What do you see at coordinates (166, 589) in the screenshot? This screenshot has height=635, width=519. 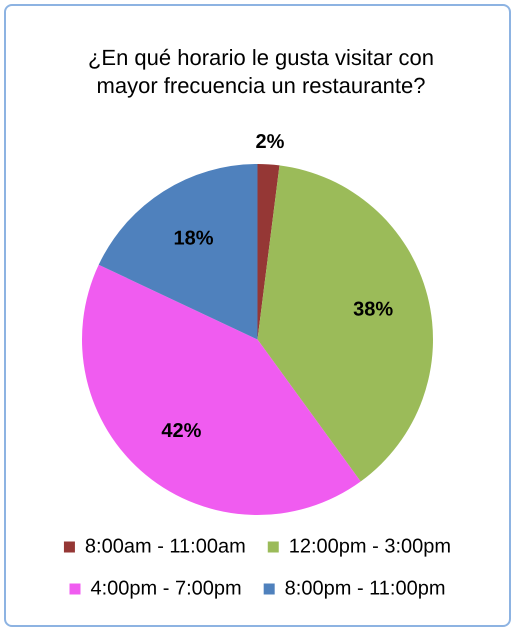 I see `legend-label: 4:00pm - 7:00pm` at bounding box center [166, 589].